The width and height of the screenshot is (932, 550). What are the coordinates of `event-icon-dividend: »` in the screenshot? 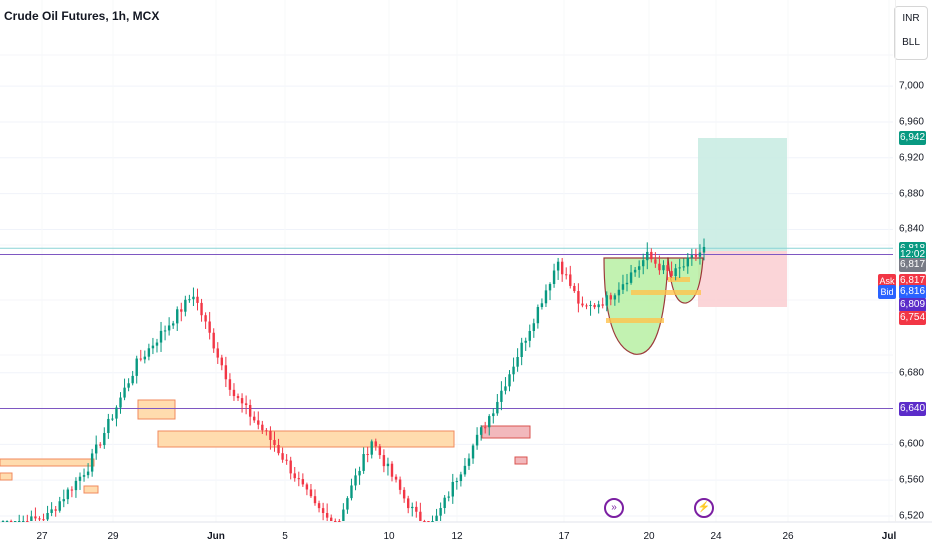 It's located at (614, 508).